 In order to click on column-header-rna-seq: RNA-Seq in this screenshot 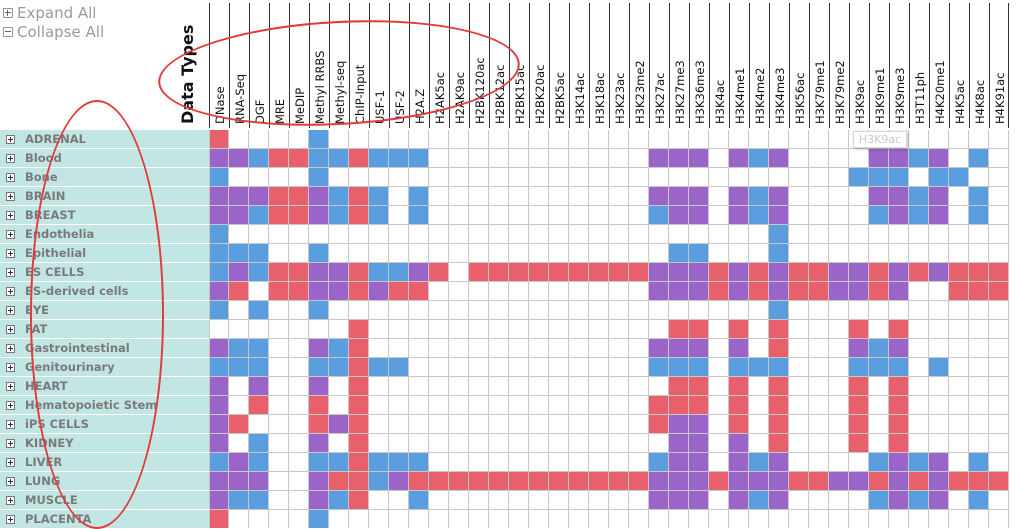, I will do `click(239, 65)`.